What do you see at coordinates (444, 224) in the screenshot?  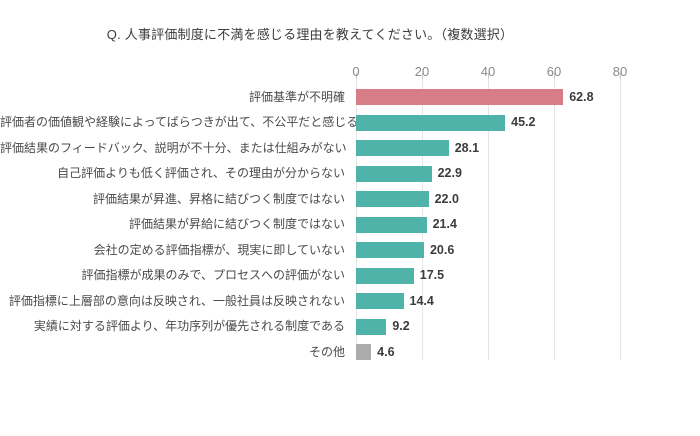 I see `value-label: 21.4` at bounding box center [444, 224].